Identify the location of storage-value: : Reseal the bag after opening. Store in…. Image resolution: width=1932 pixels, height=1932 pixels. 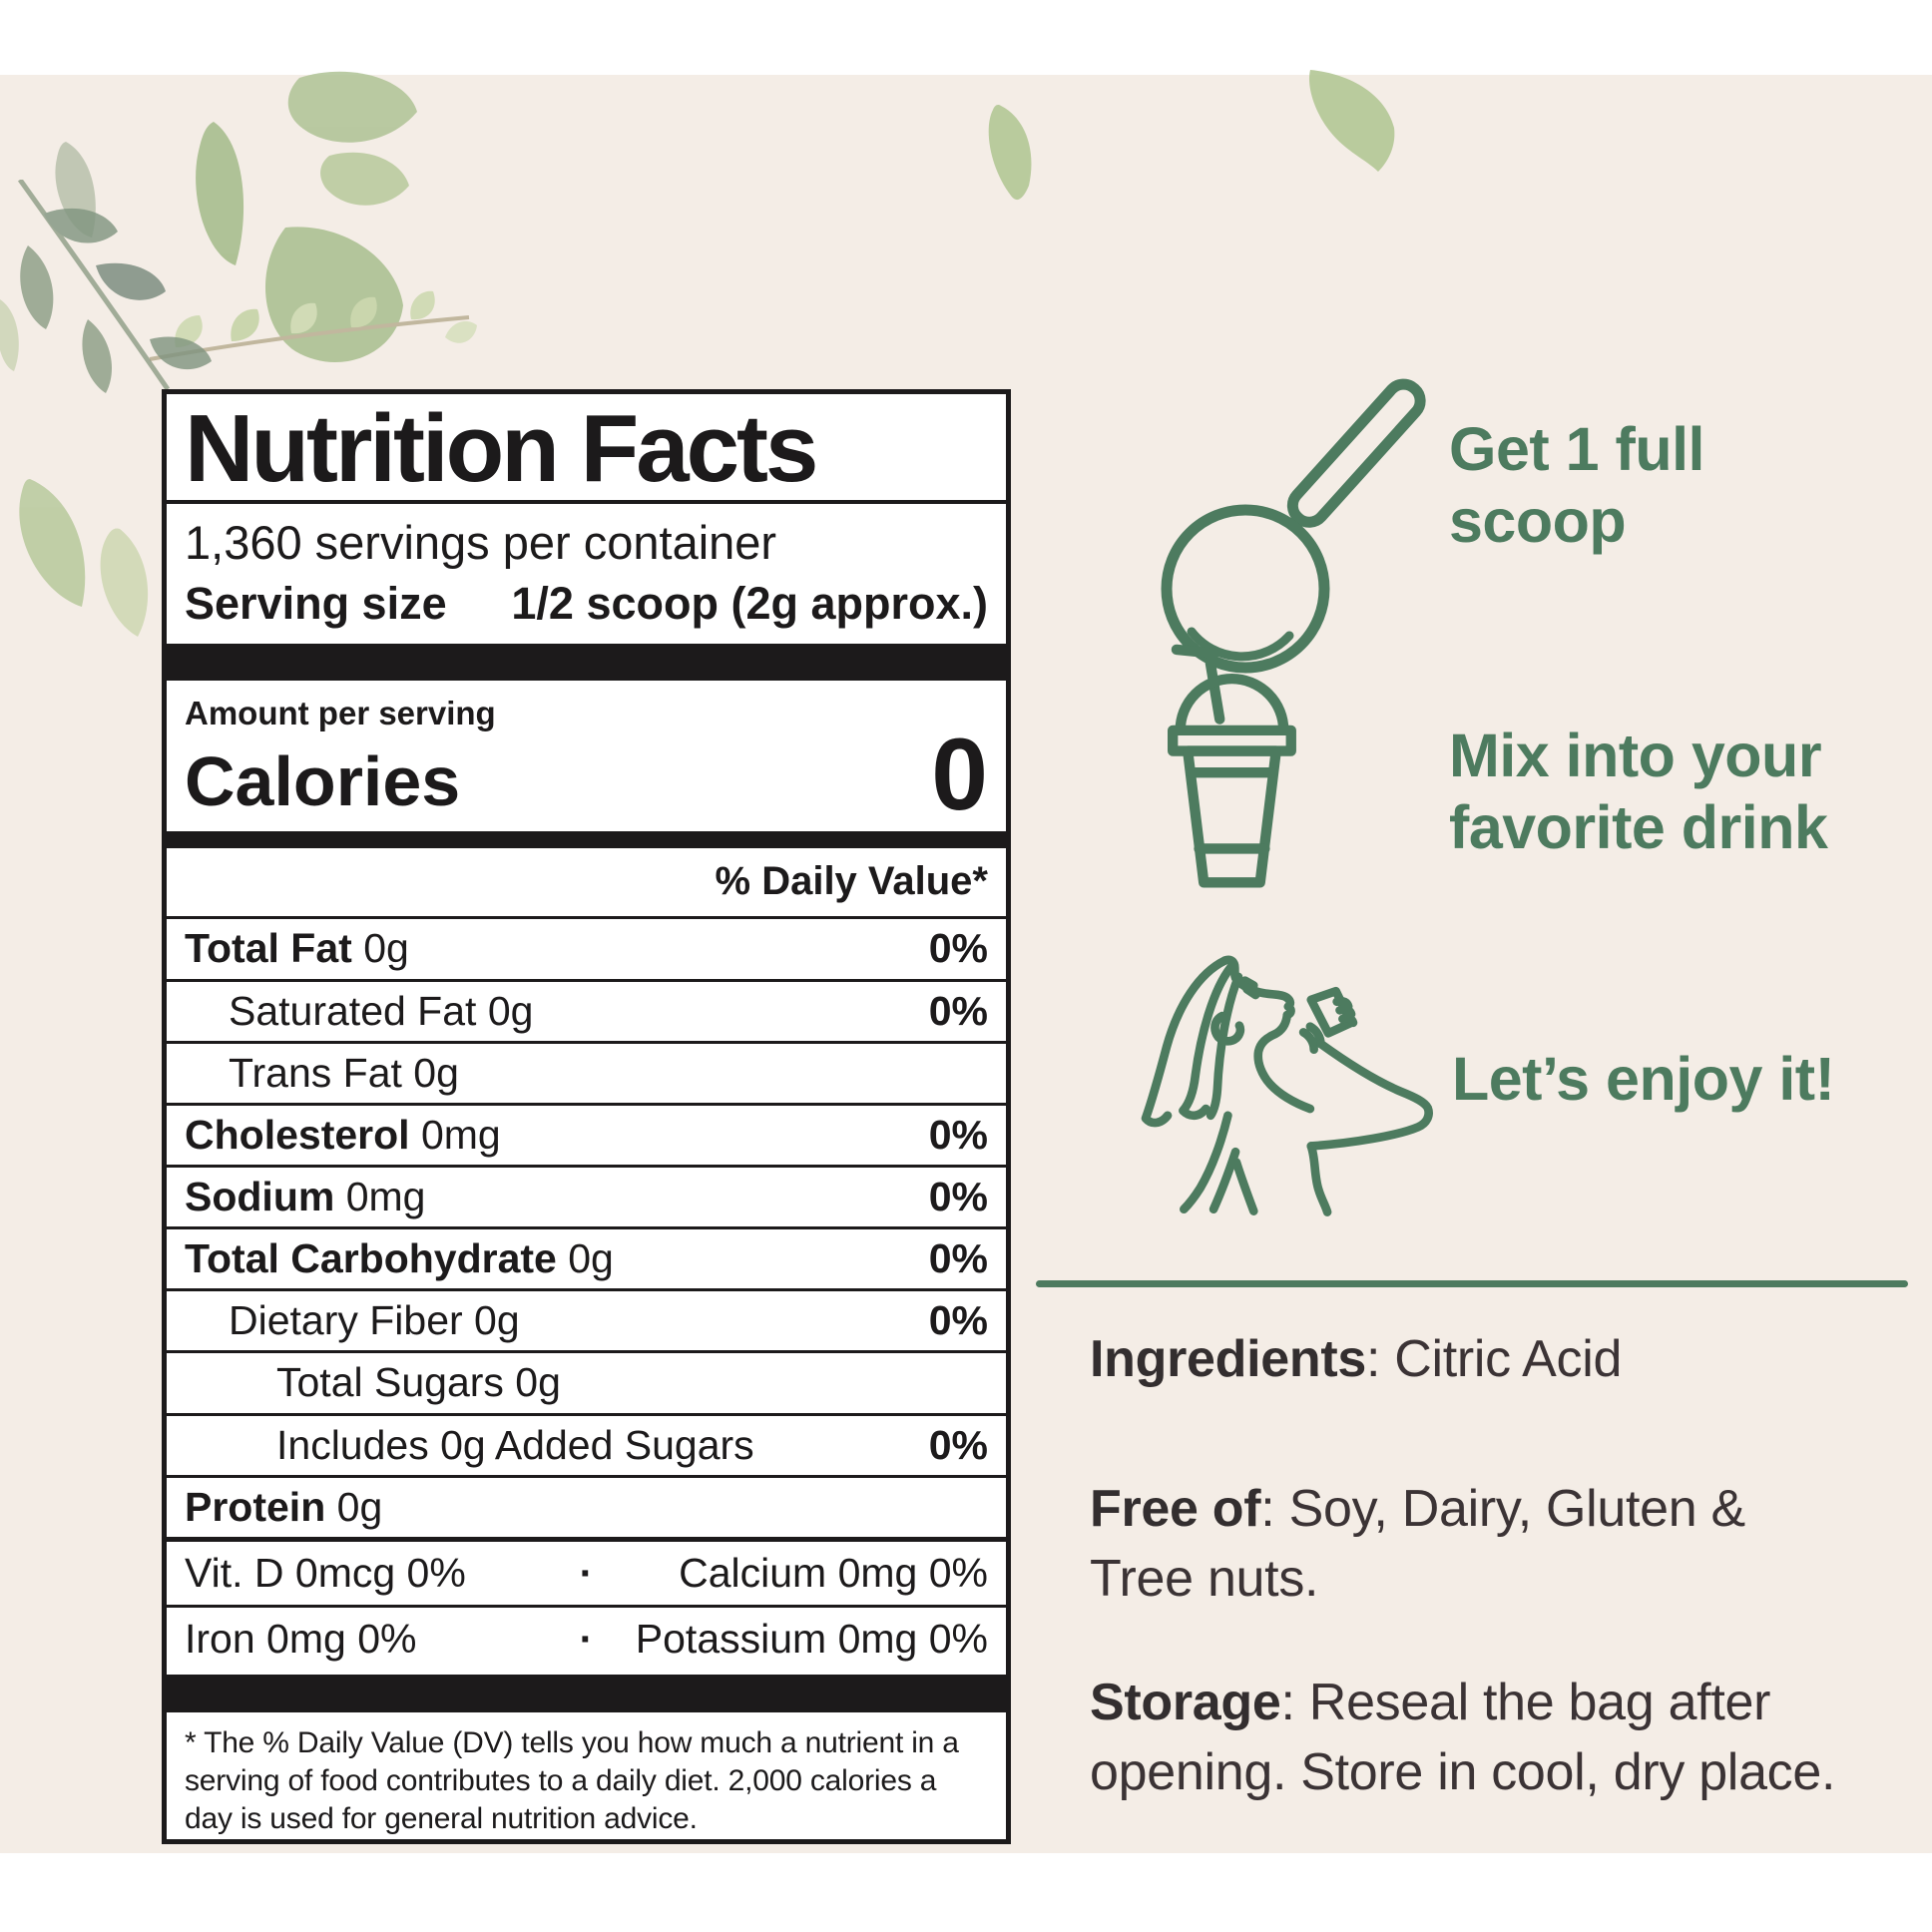
(1463, 1737).